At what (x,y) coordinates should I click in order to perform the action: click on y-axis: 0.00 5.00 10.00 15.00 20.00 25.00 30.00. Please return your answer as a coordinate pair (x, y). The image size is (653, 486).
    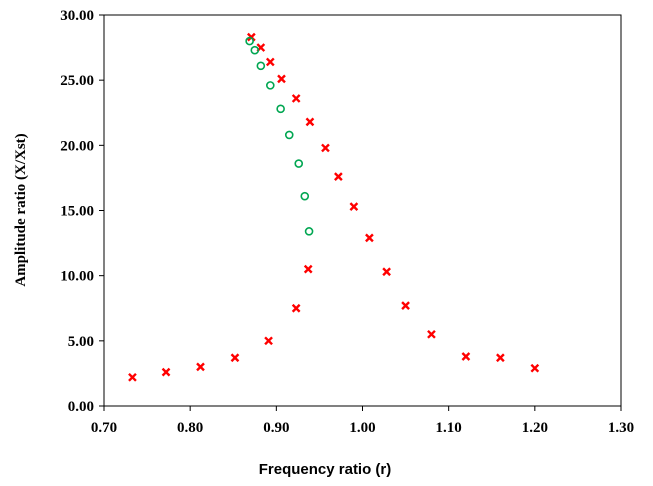
    Looking at the image, I should click on (82, 211).